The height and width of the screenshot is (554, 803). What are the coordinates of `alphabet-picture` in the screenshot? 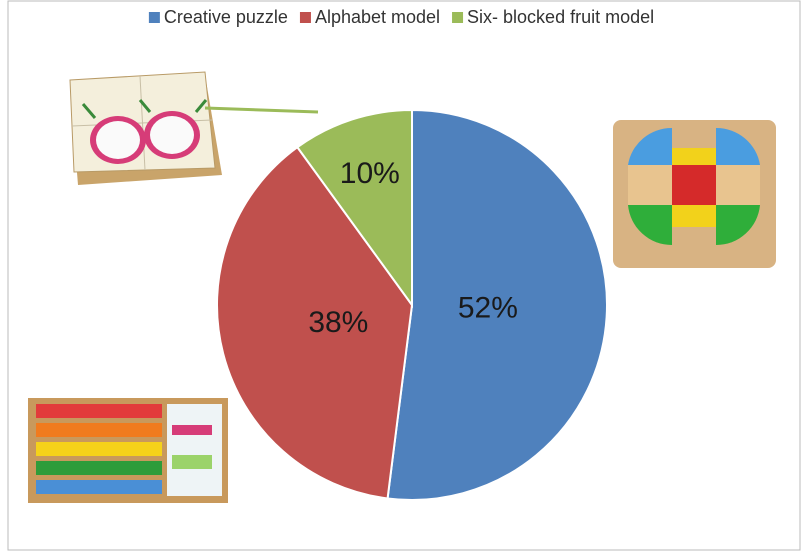 It's located at (128, 450).